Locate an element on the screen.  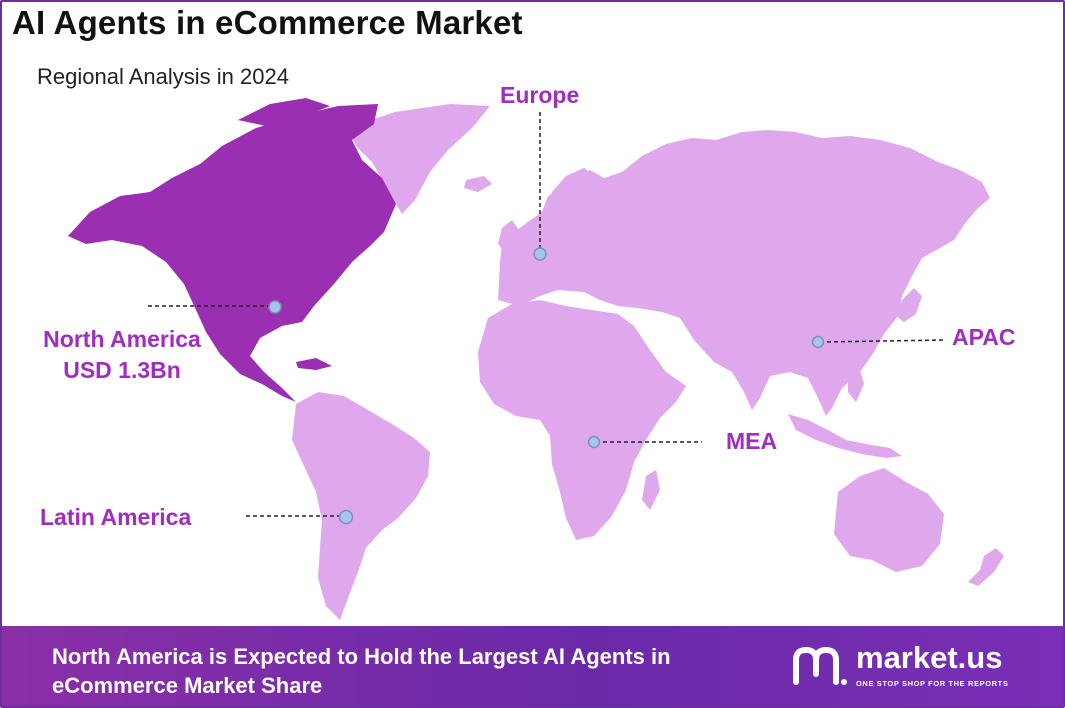
brand-tagline: ONE STOP SHOP FOR THE REPORTS is located at coordinates (932, 683).